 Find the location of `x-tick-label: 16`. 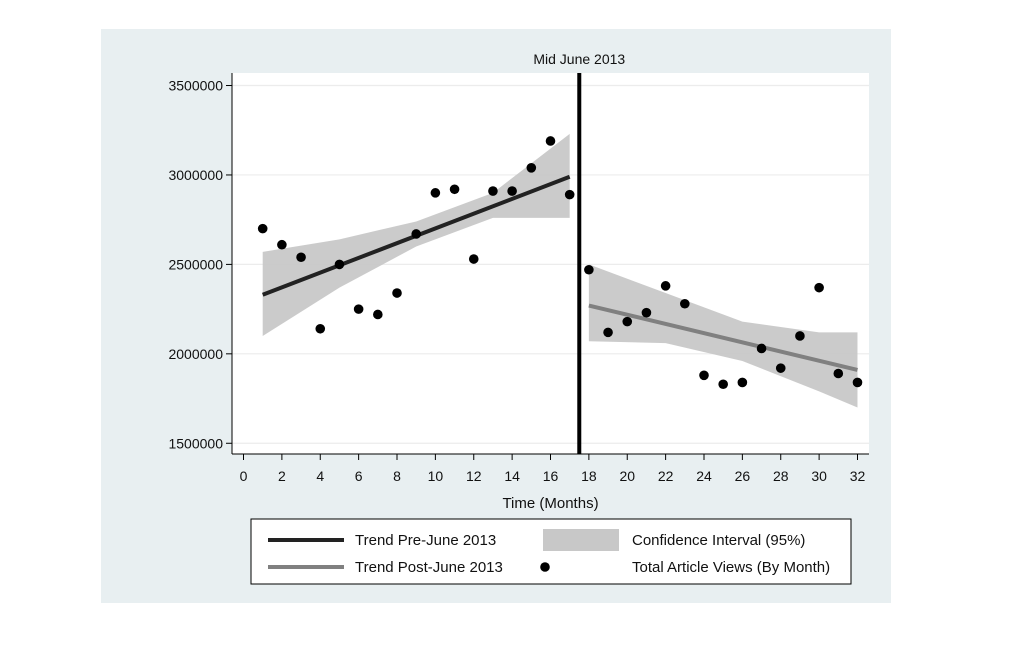

x-tick-label: 16 is located at coordinates (551, 476).